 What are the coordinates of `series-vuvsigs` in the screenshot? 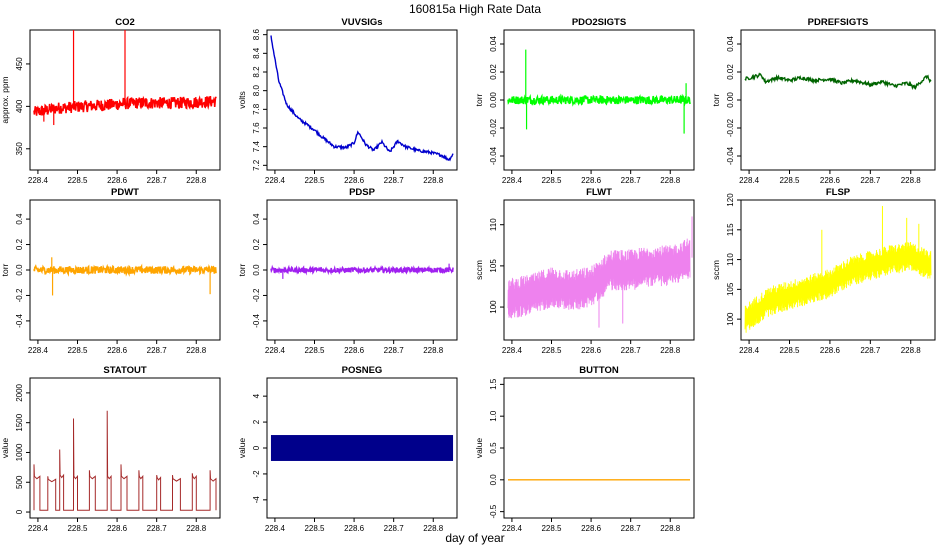 It's located at (362, 98).